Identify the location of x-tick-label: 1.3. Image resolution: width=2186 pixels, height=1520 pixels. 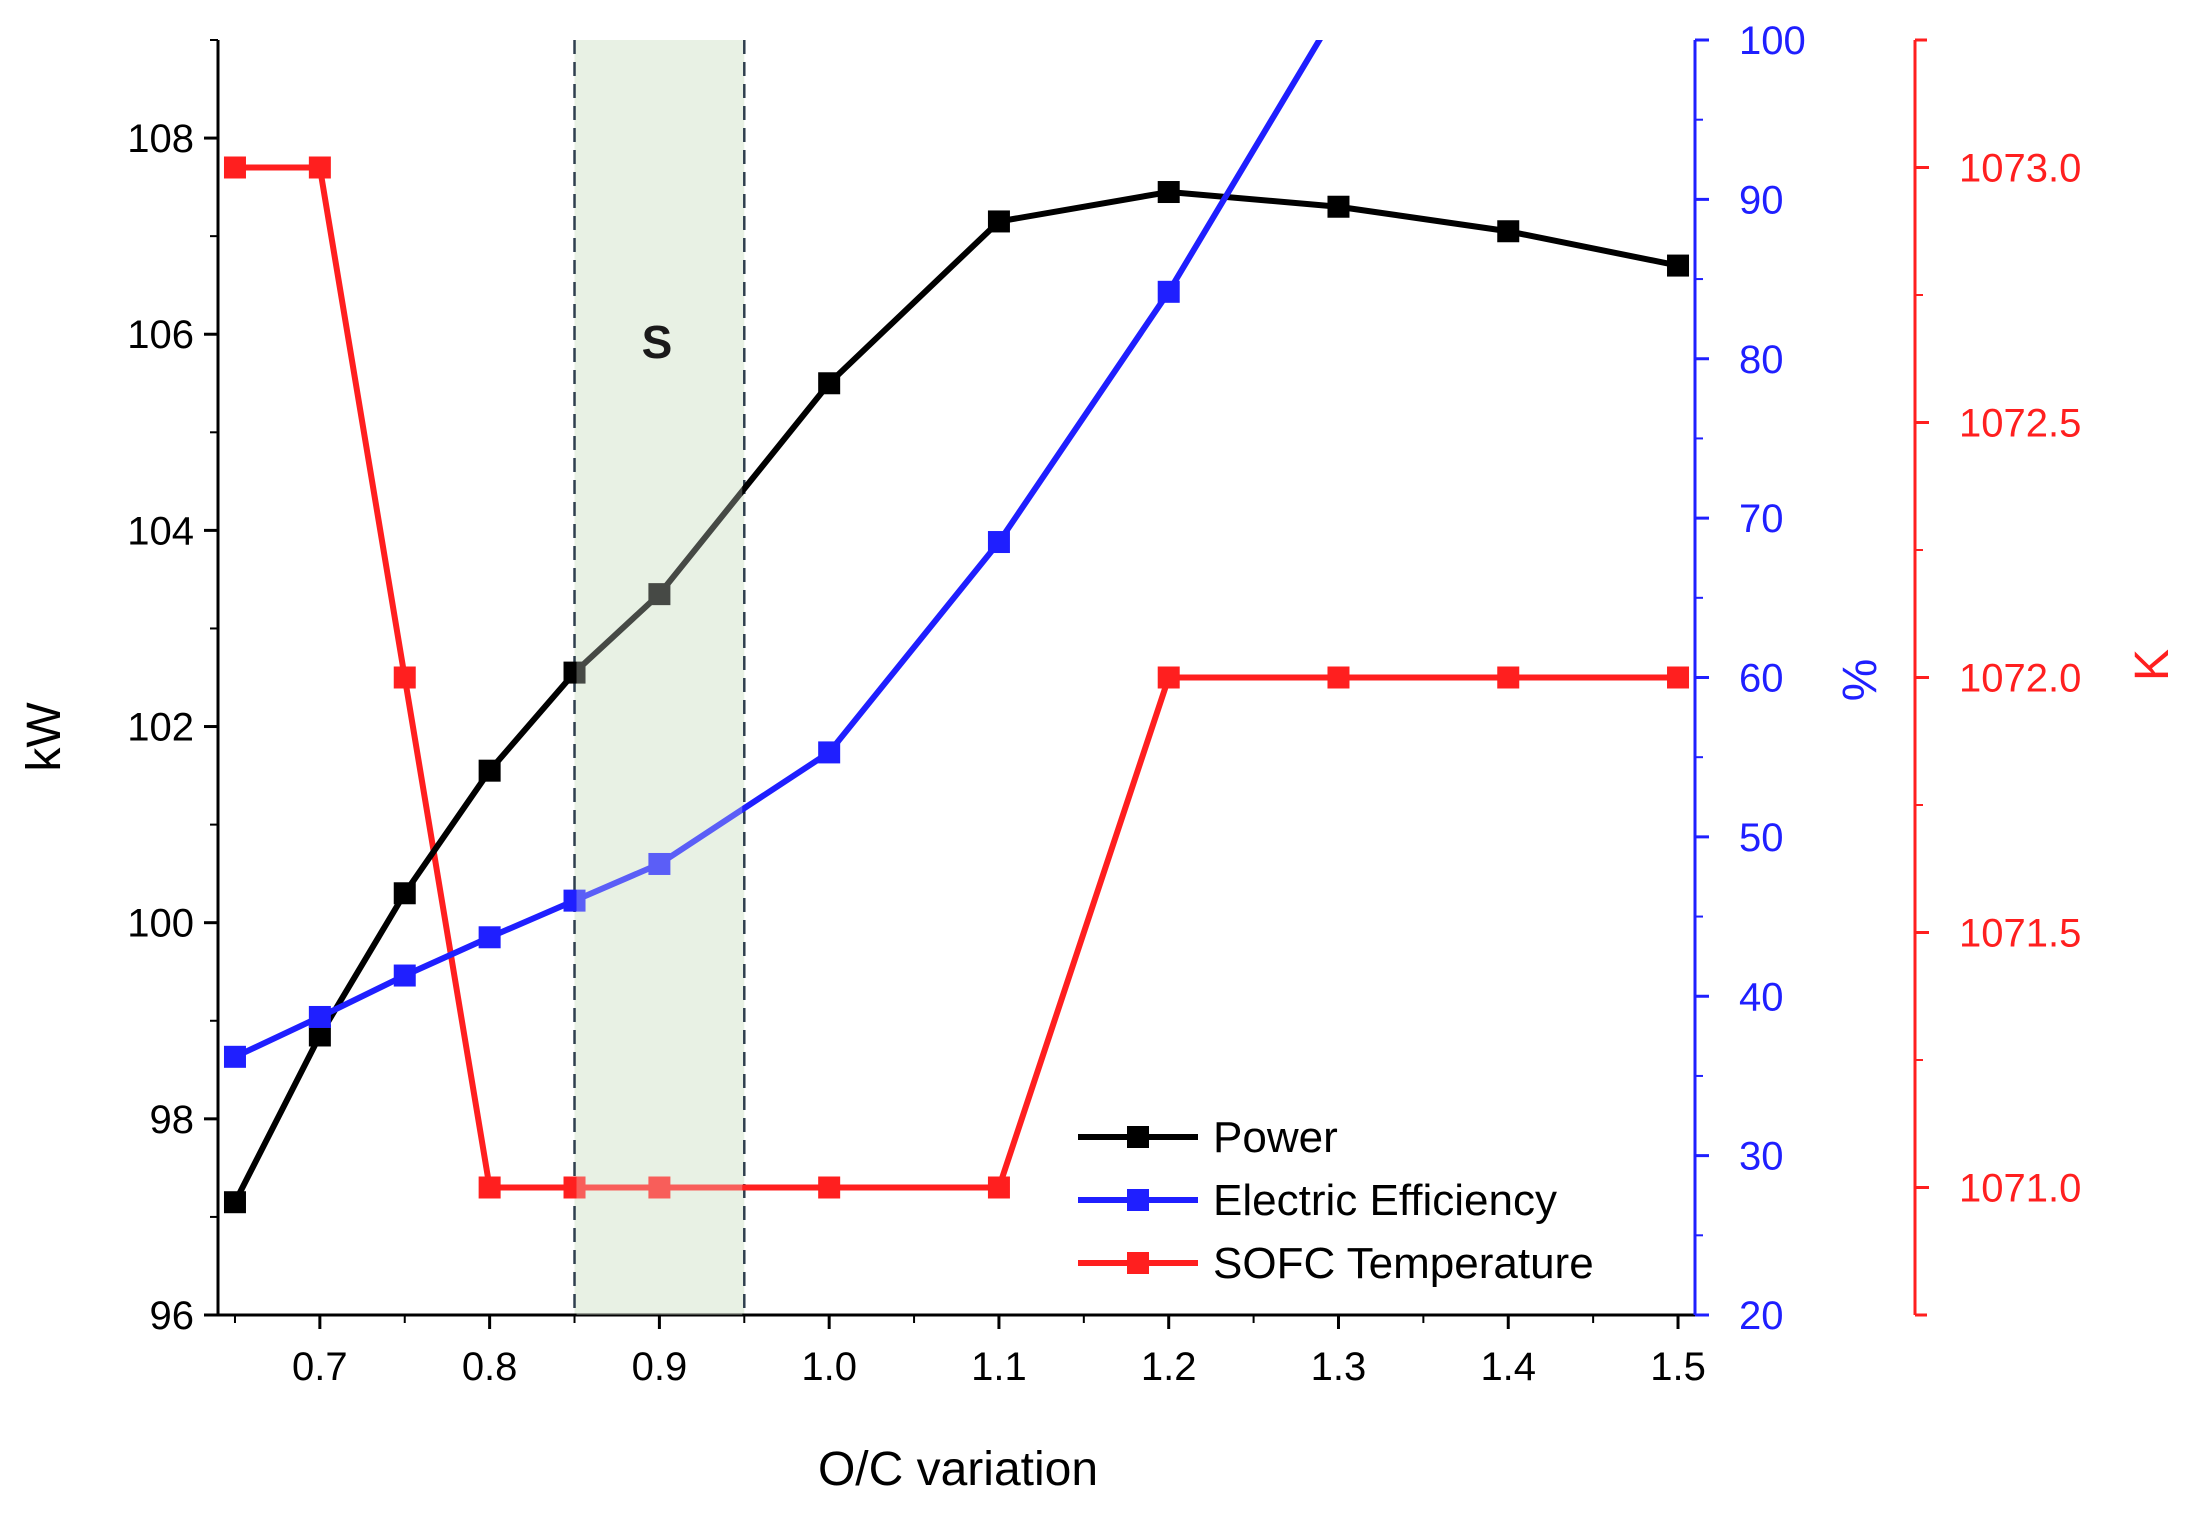
(1339, 1367).